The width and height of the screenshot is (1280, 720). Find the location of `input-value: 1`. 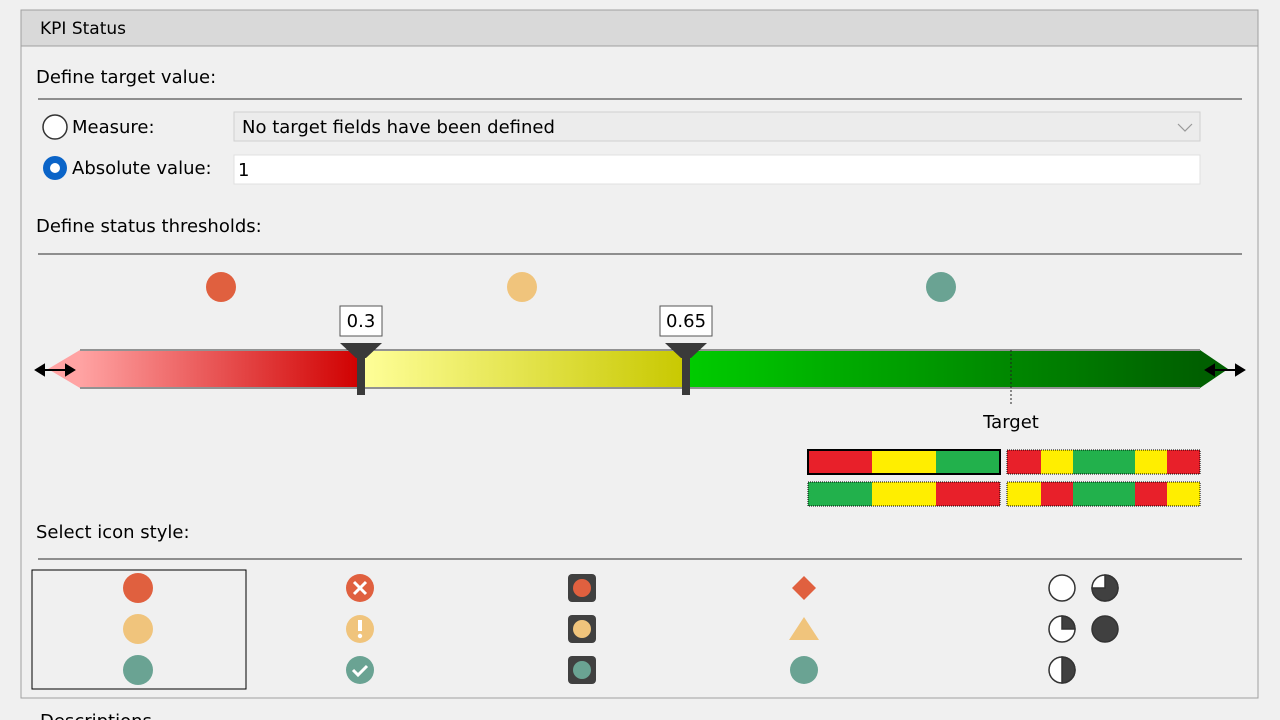

input-value: 1 is located at coordinates (243, 170).